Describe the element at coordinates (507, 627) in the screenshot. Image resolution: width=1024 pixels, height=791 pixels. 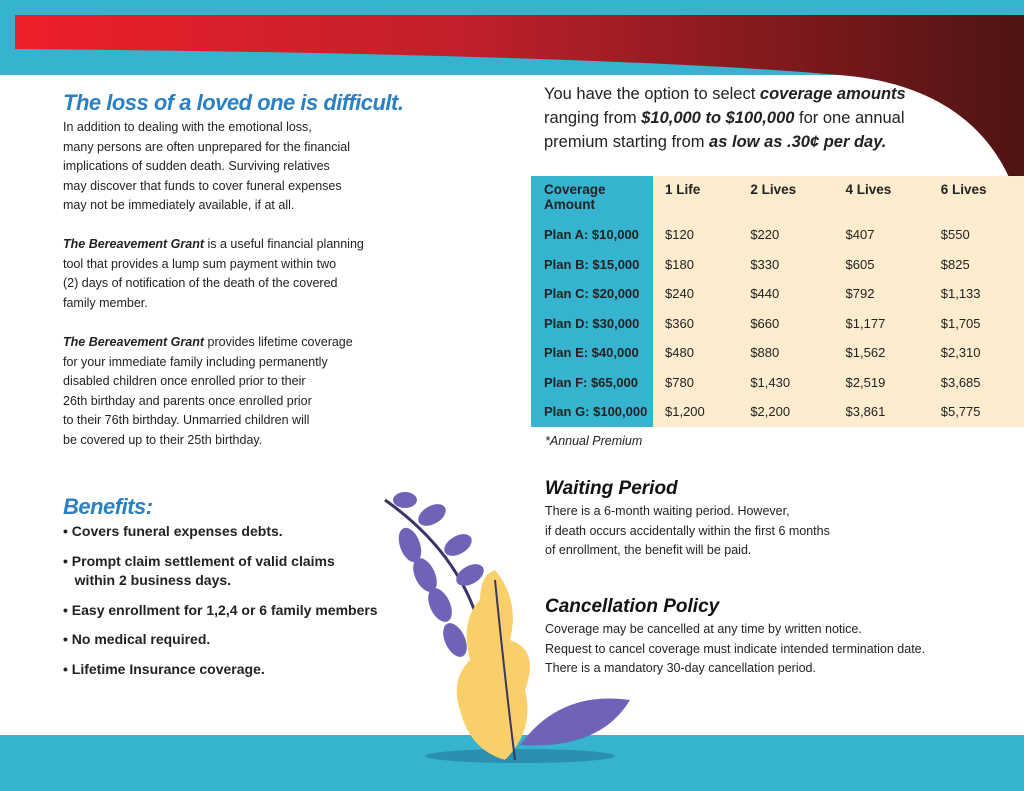
I see `plant-illustration` at that location.